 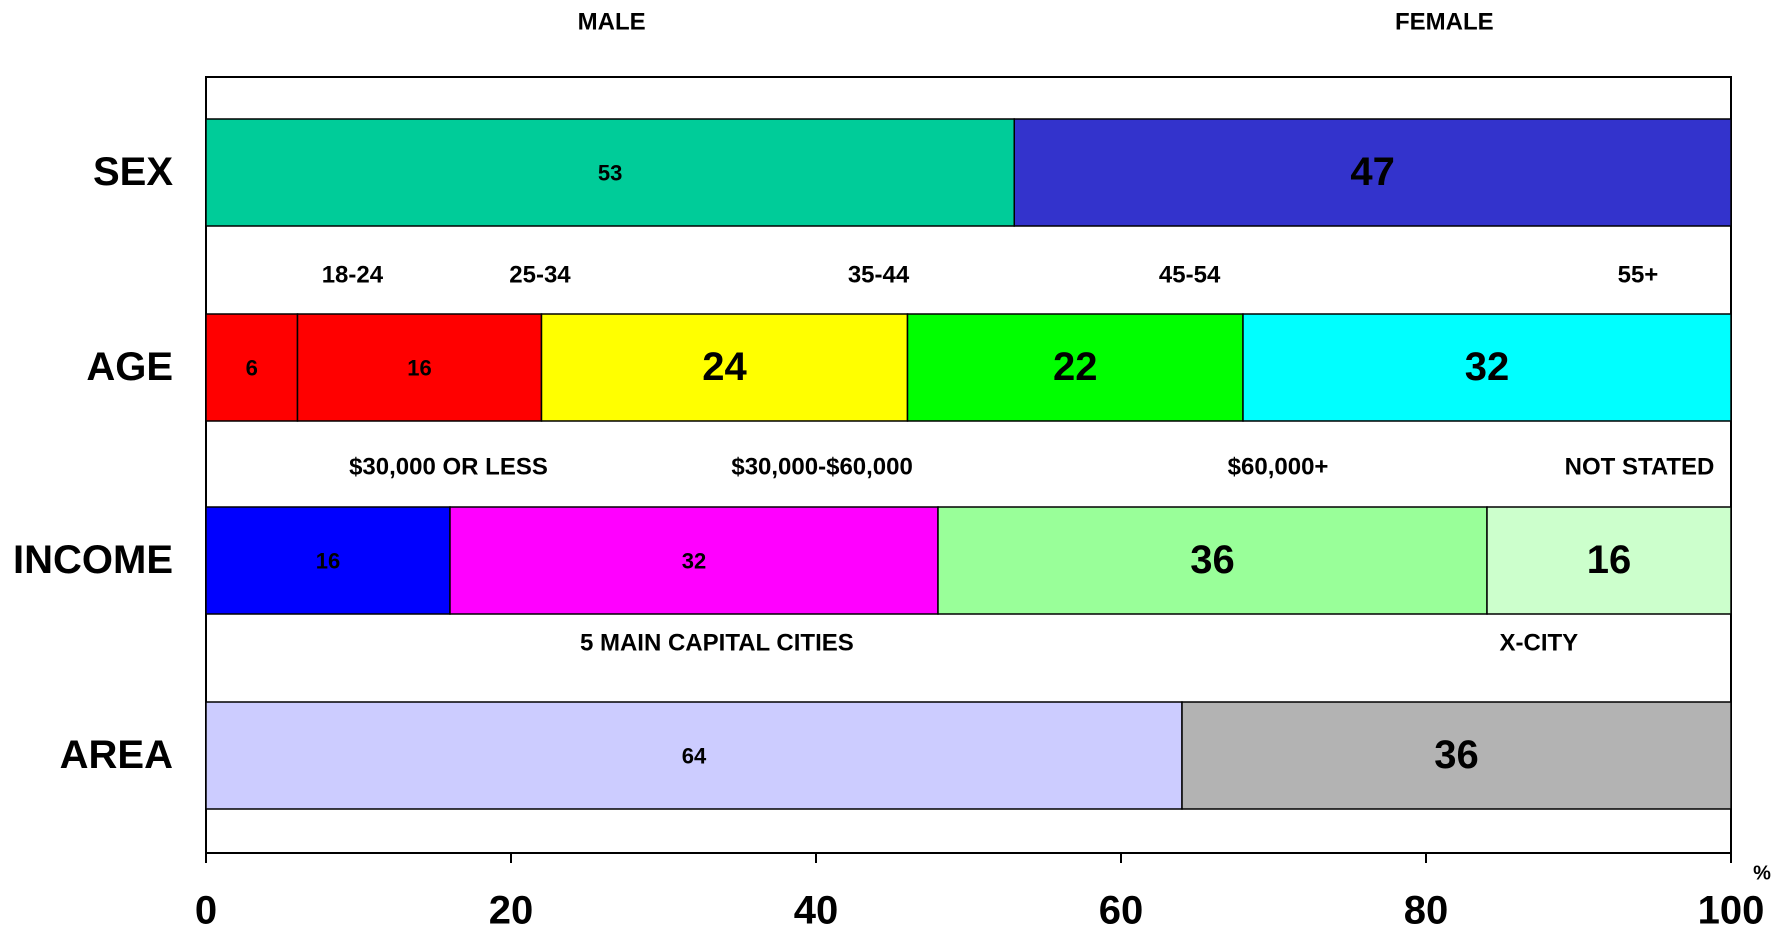 I want to click on segment-name: $60,000+, so click(x=1278, y=466).